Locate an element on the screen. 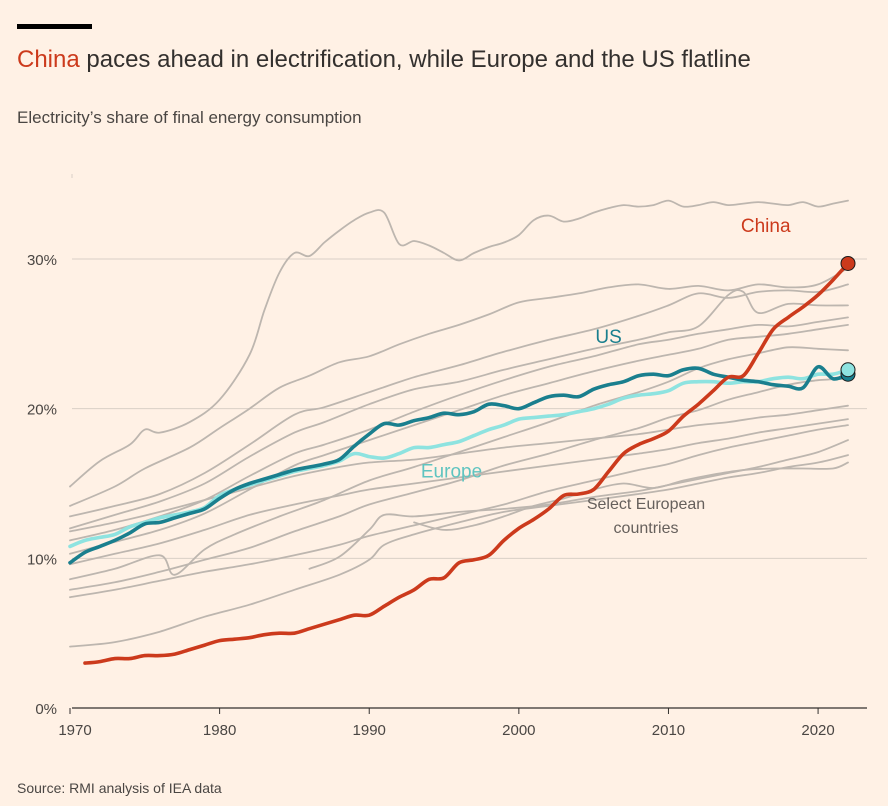  annotation-china: China is located at coordinates (766, 226).